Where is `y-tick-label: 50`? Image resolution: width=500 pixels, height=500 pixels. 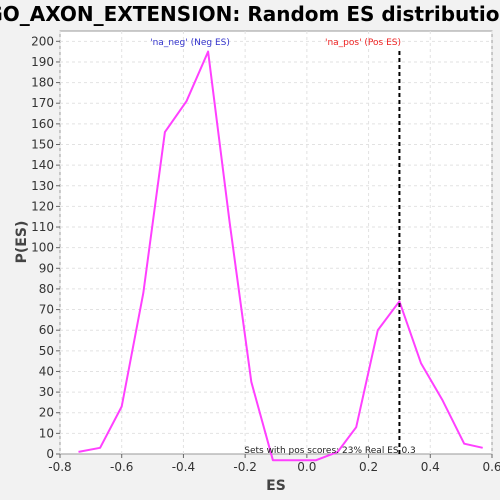 y-tick-label: 50 is located at coordinates (46, 351).